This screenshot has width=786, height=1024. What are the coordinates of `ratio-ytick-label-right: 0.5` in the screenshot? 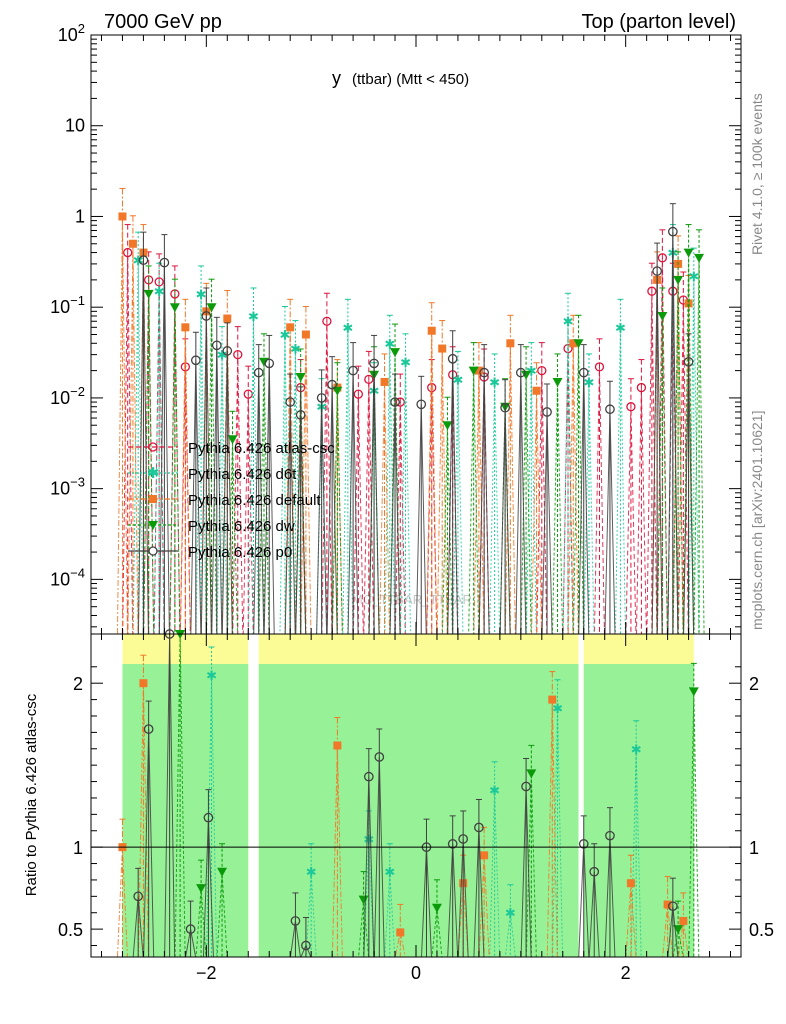 It's located at (761, 930).